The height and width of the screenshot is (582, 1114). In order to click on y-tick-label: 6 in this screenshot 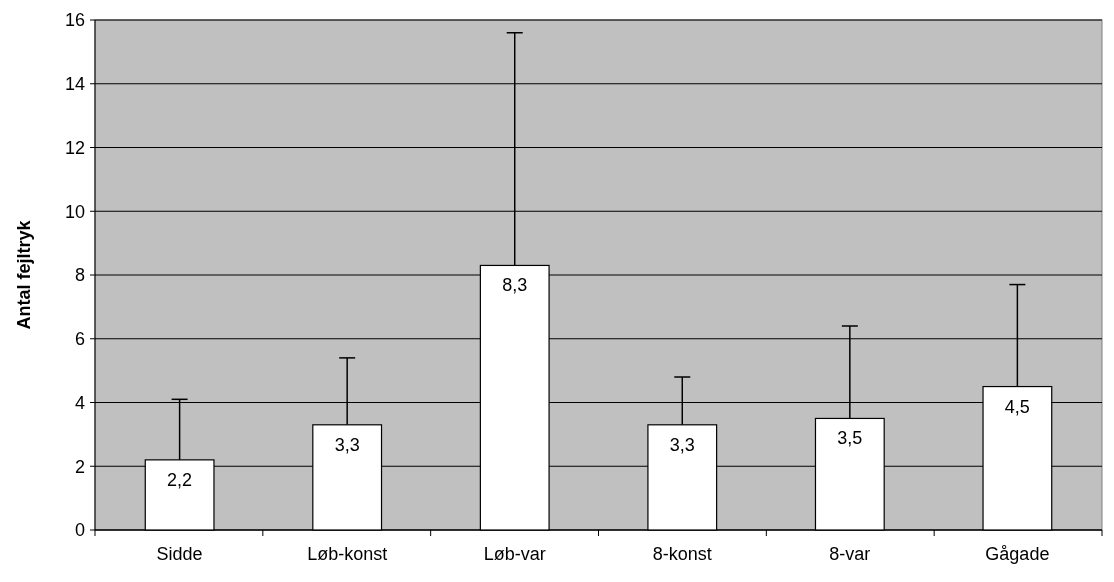, I will do `click(79, 339)`.